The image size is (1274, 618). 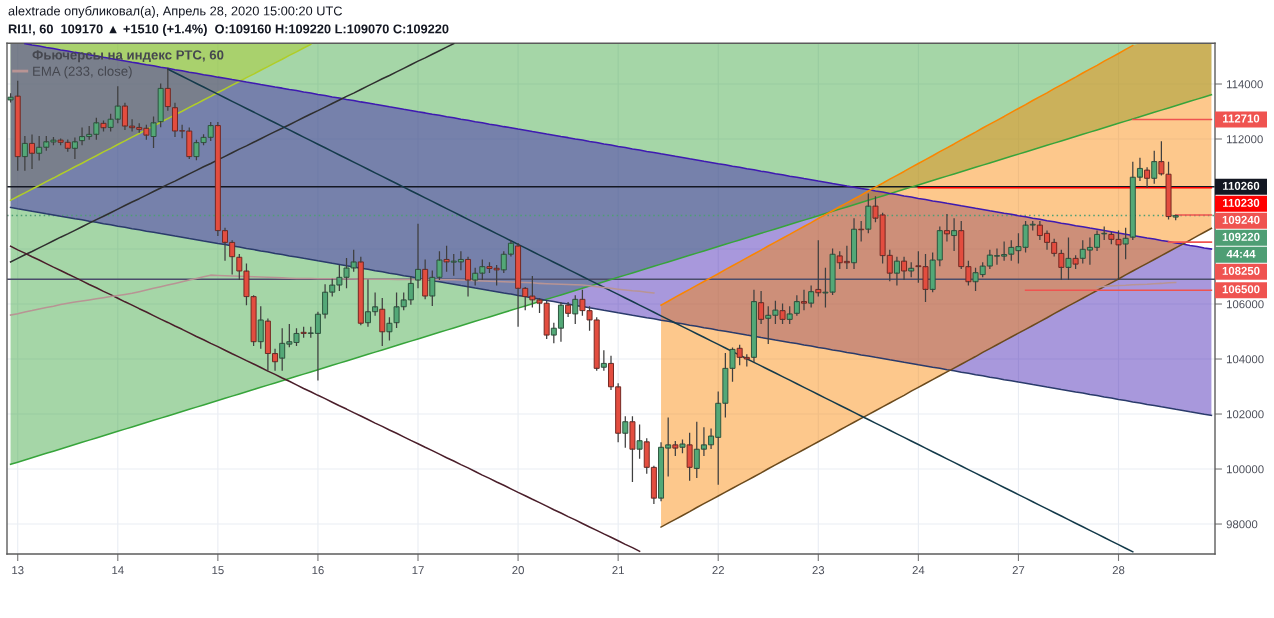 I want to click on chart-title: alextrade опубликовал(а), Апрель 28, 2020 15:00:20 UTC, so click(x=175, y=12).